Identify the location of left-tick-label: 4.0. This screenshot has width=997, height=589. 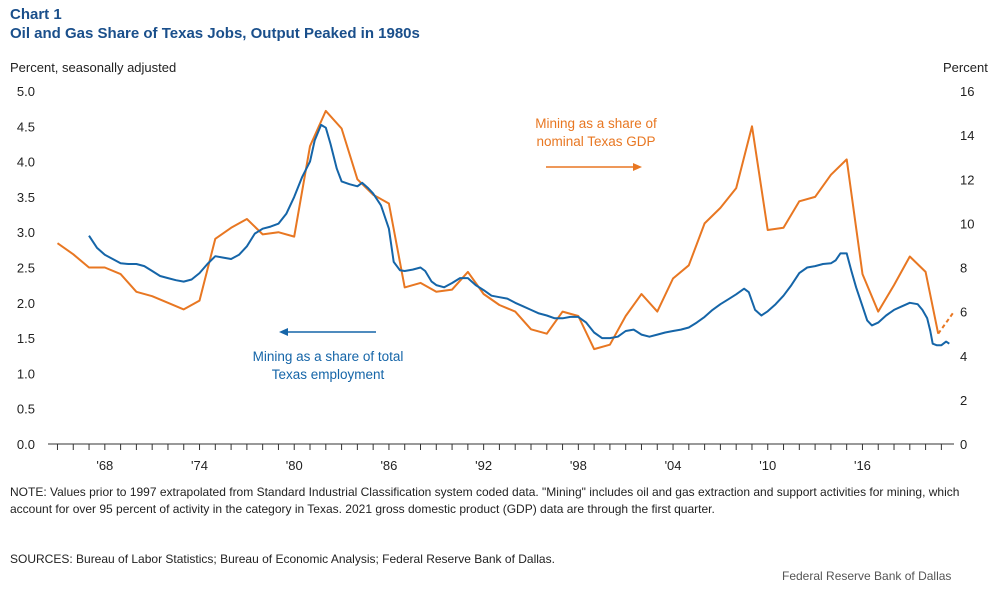
(26, 162).